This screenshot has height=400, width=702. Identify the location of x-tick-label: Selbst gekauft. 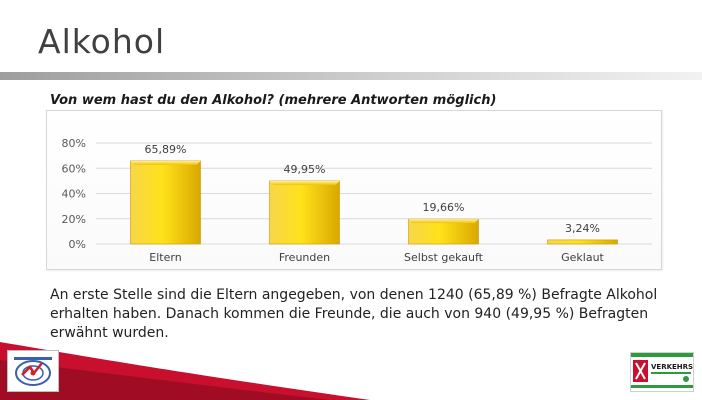
(444, 257).